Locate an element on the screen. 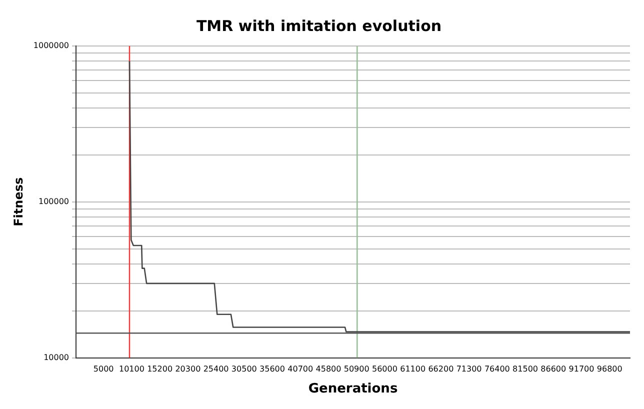 The height and width of the screenshot is (409, 644). y-tick-label: 100000 is located at coordinates (54, 201).